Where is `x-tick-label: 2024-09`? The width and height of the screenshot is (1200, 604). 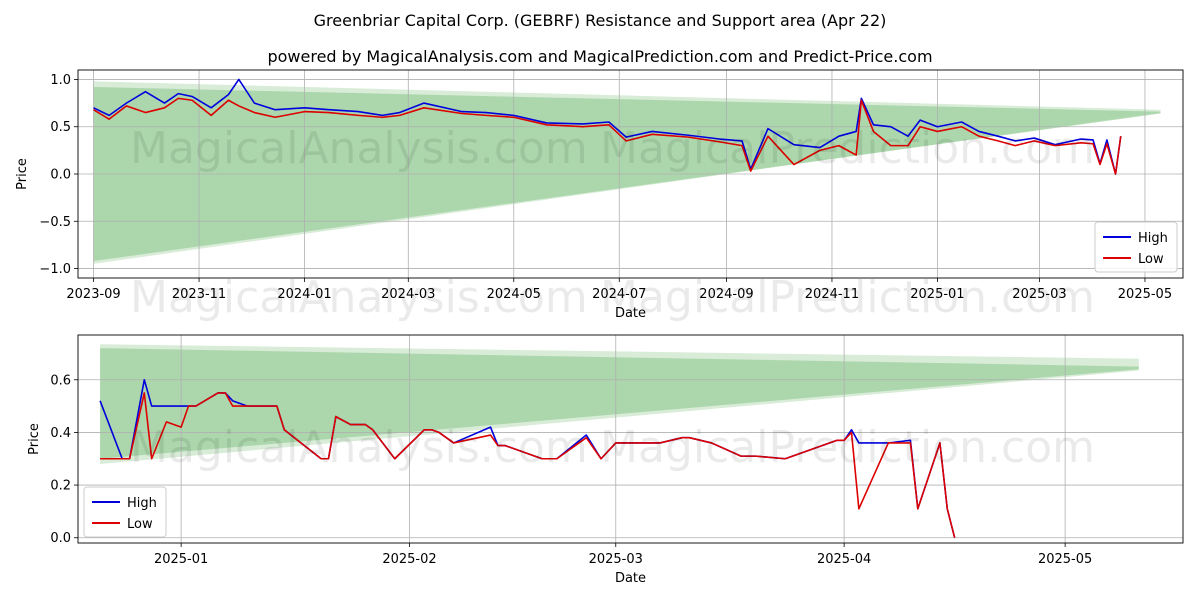
x-tick-label: 2024-09 is located at coordinates (726, 294).